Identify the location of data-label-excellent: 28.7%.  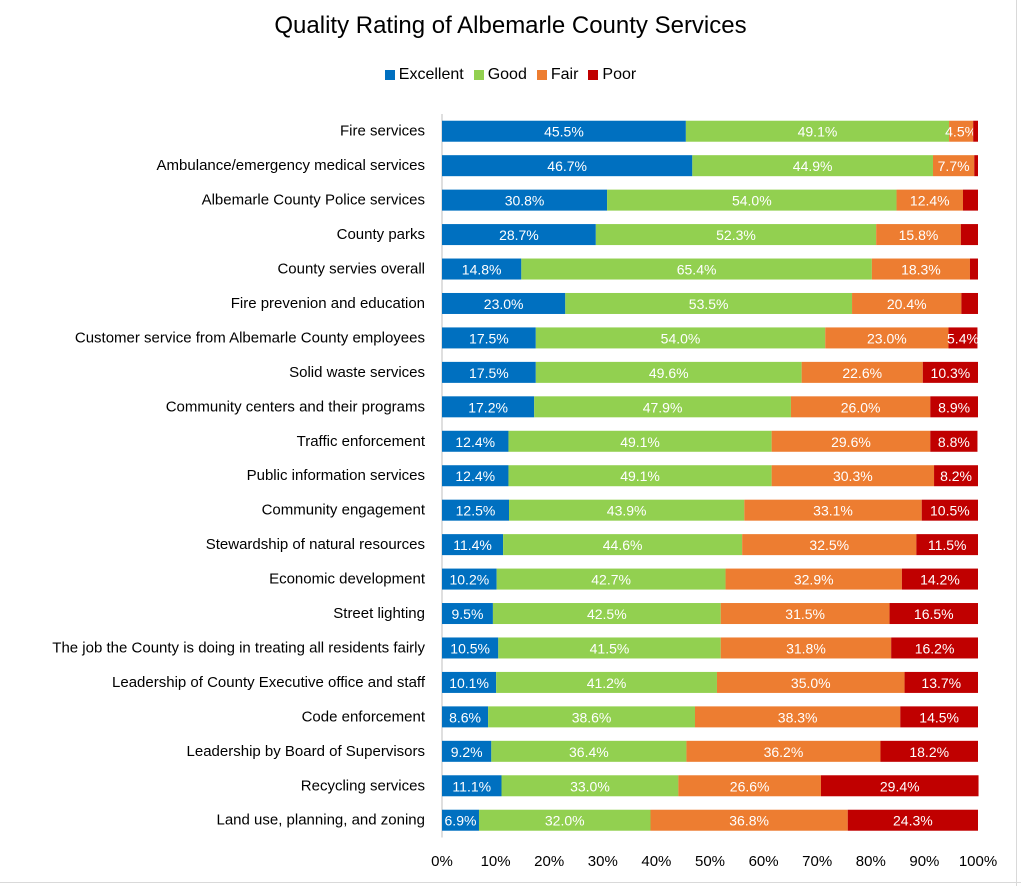
(519, 235).